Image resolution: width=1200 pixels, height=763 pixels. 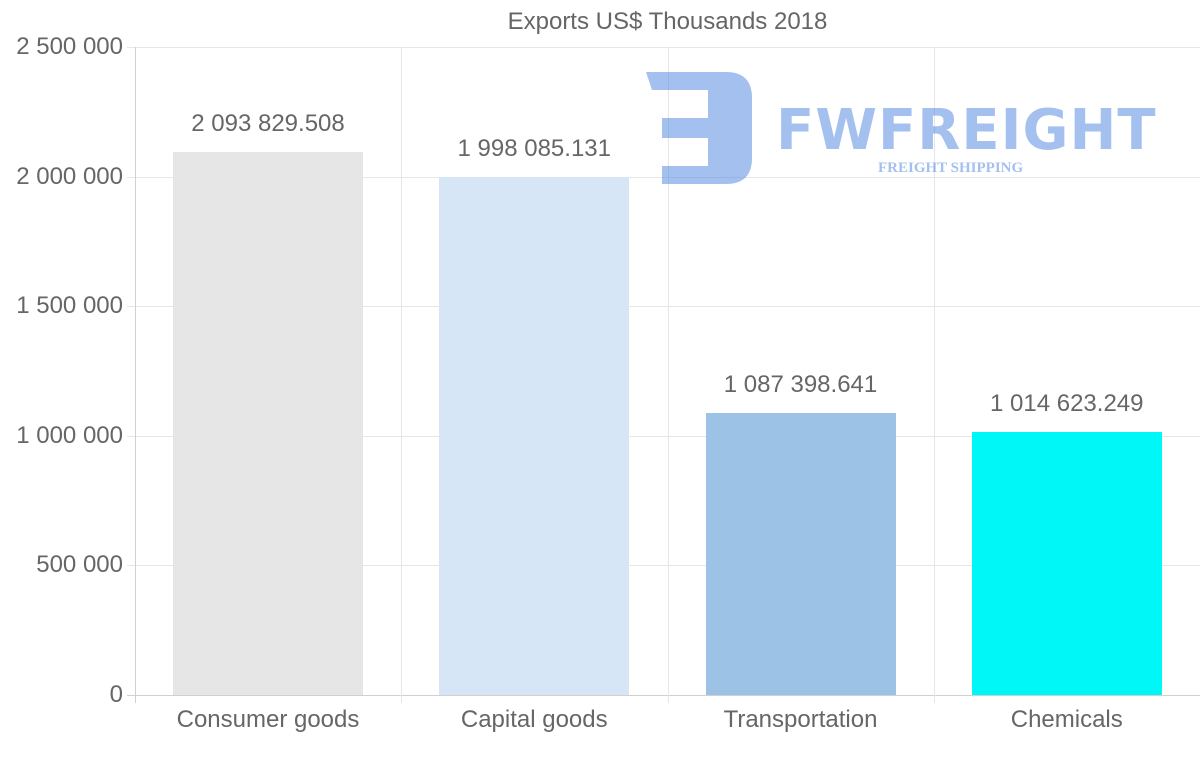 I want to click on y-tick-label: 1 000 000, so click(x=69, y=435).